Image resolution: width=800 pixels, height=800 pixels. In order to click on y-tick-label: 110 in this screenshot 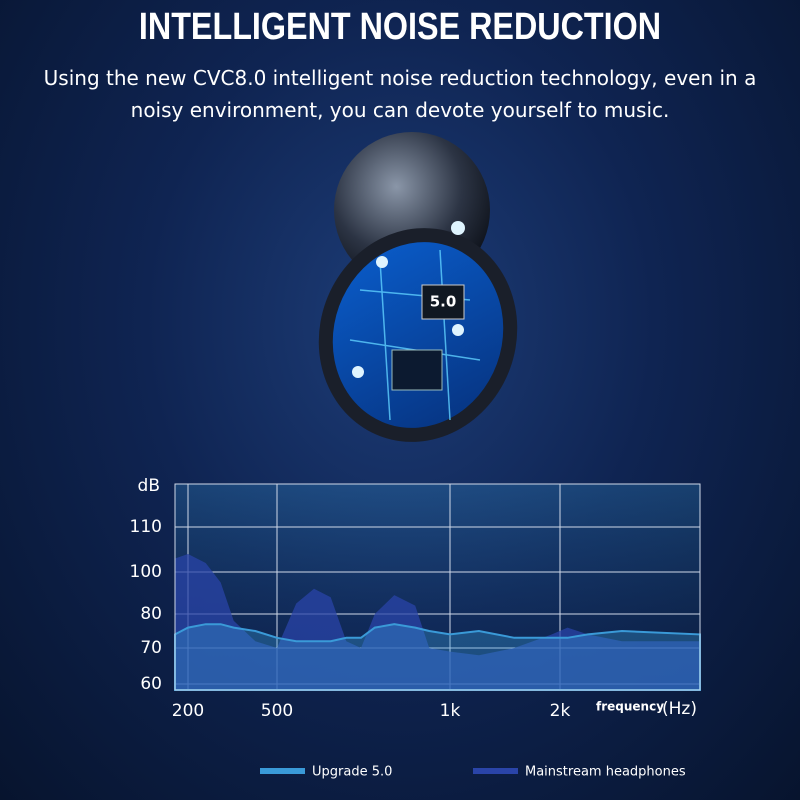, I will do `click(146, 527)`.